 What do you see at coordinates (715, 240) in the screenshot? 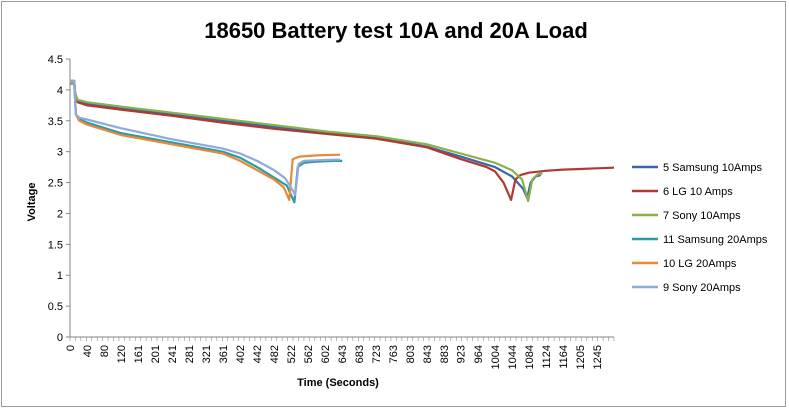
I see `legend-entry: 11 Samsung 20Amps` at bounding box center [715, 240].